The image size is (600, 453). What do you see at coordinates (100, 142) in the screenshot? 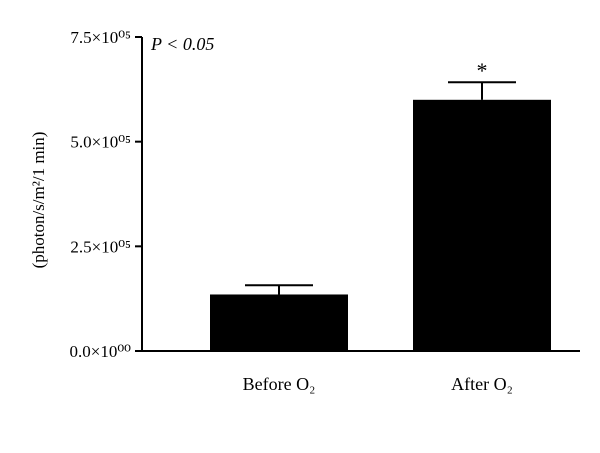
I see `y-tick-label: 5.0×10⁰⁵` at bounding box center [100, 142].